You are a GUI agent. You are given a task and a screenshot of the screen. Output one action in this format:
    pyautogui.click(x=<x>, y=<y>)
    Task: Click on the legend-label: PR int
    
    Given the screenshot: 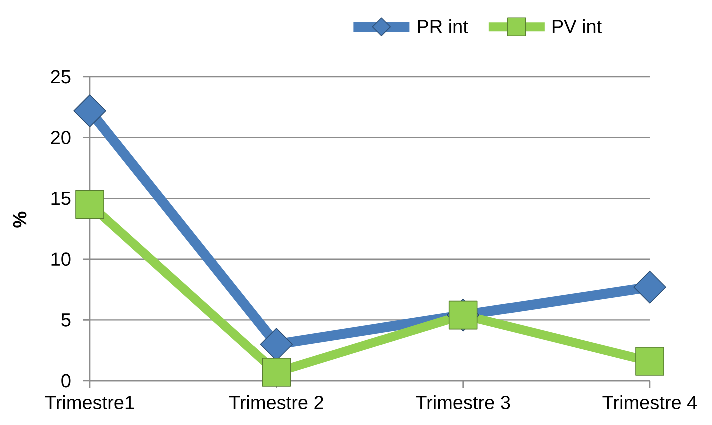 What is the action you would take?
    pyautogui.click(x=443, y=27)
    